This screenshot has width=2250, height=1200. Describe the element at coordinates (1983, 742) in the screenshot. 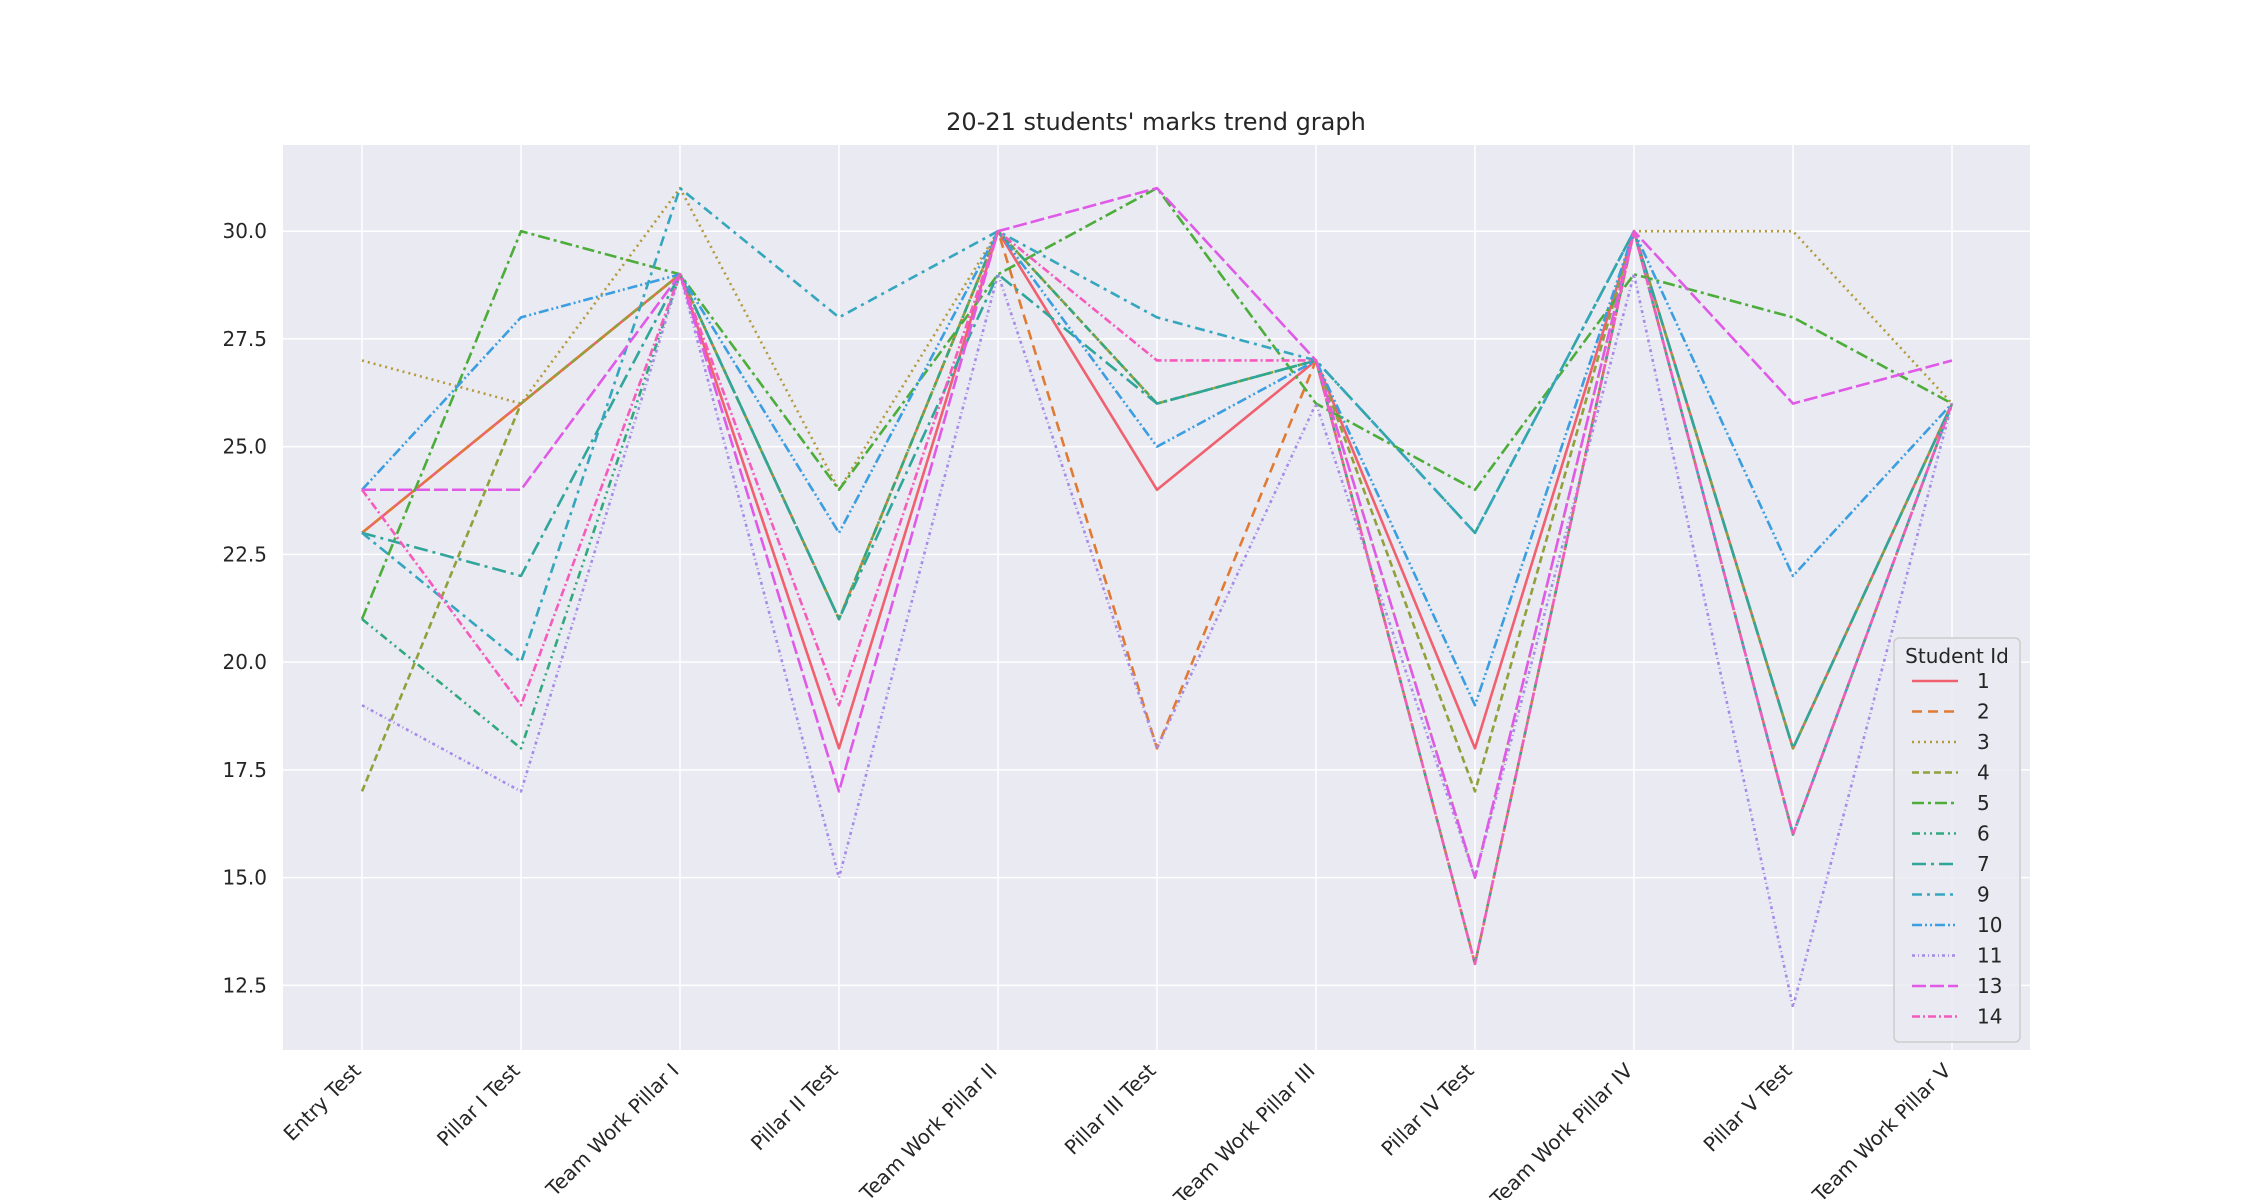

I see `legend-label-3: 3` at that location.